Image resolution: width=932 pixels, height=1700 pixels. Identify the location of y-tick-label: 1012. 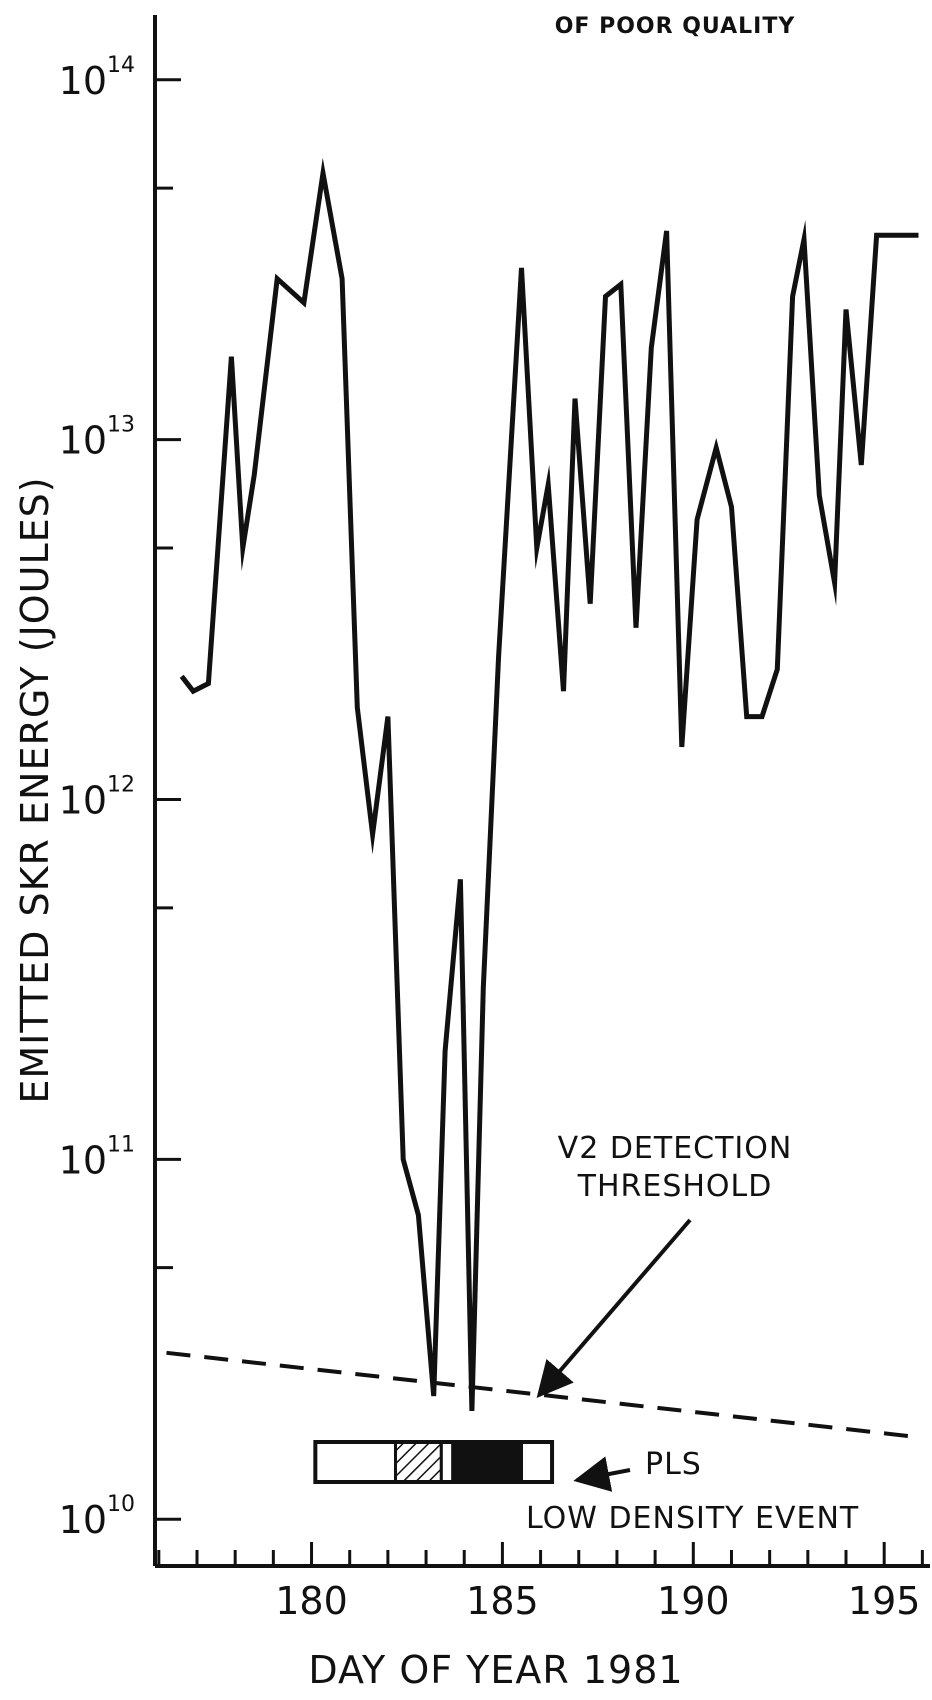
(97, 797).